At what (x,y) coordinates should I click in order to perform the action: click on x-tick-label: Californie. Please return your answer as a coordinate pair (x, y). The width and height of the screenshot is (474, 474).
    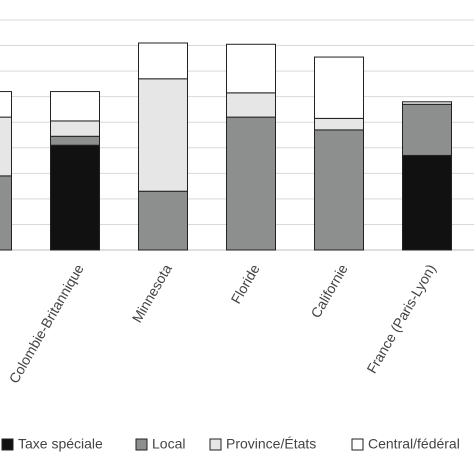
    Looking at the image, I should click on (329, 290).